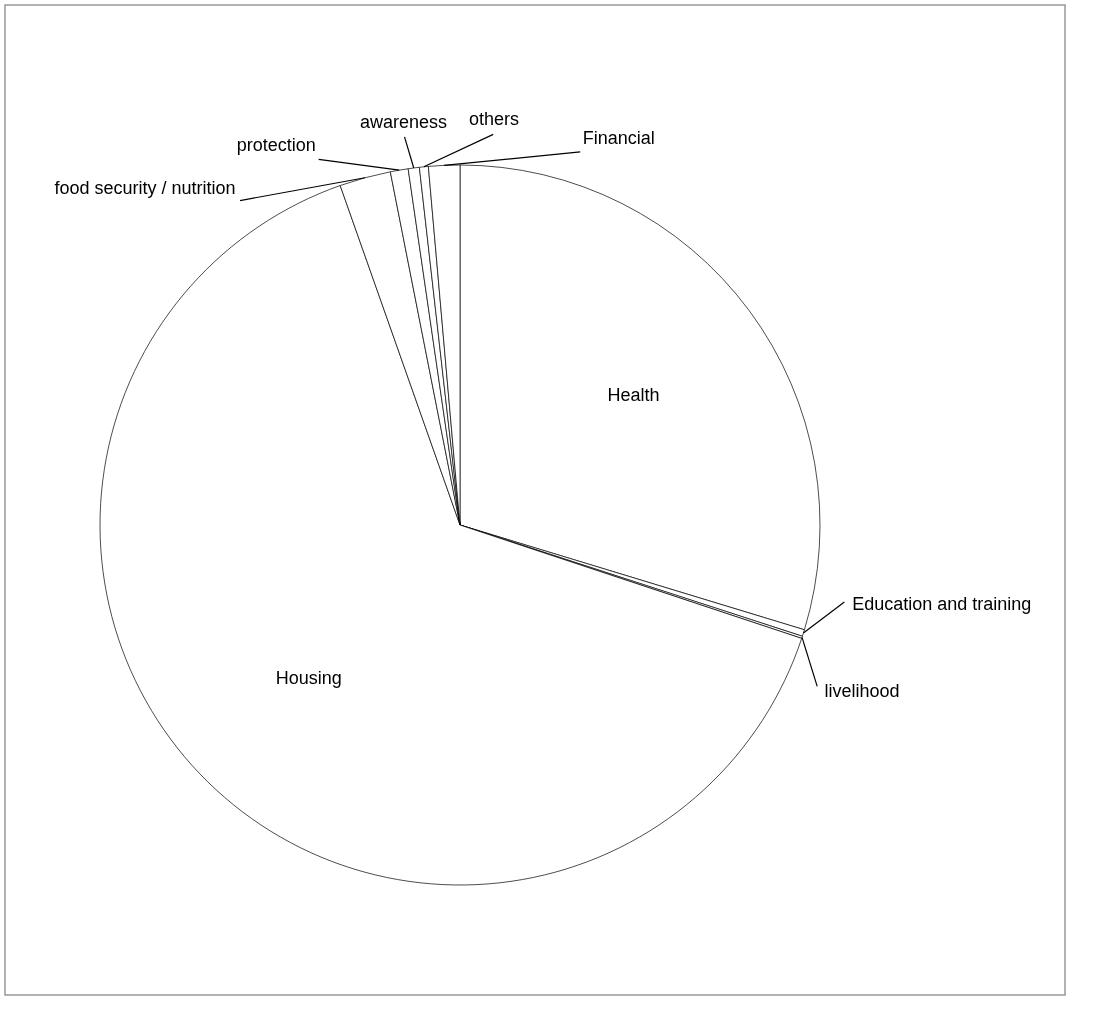  Describe the element at coordinates (493, 119) in the screenshot. I see `slice-label: others` at that location.